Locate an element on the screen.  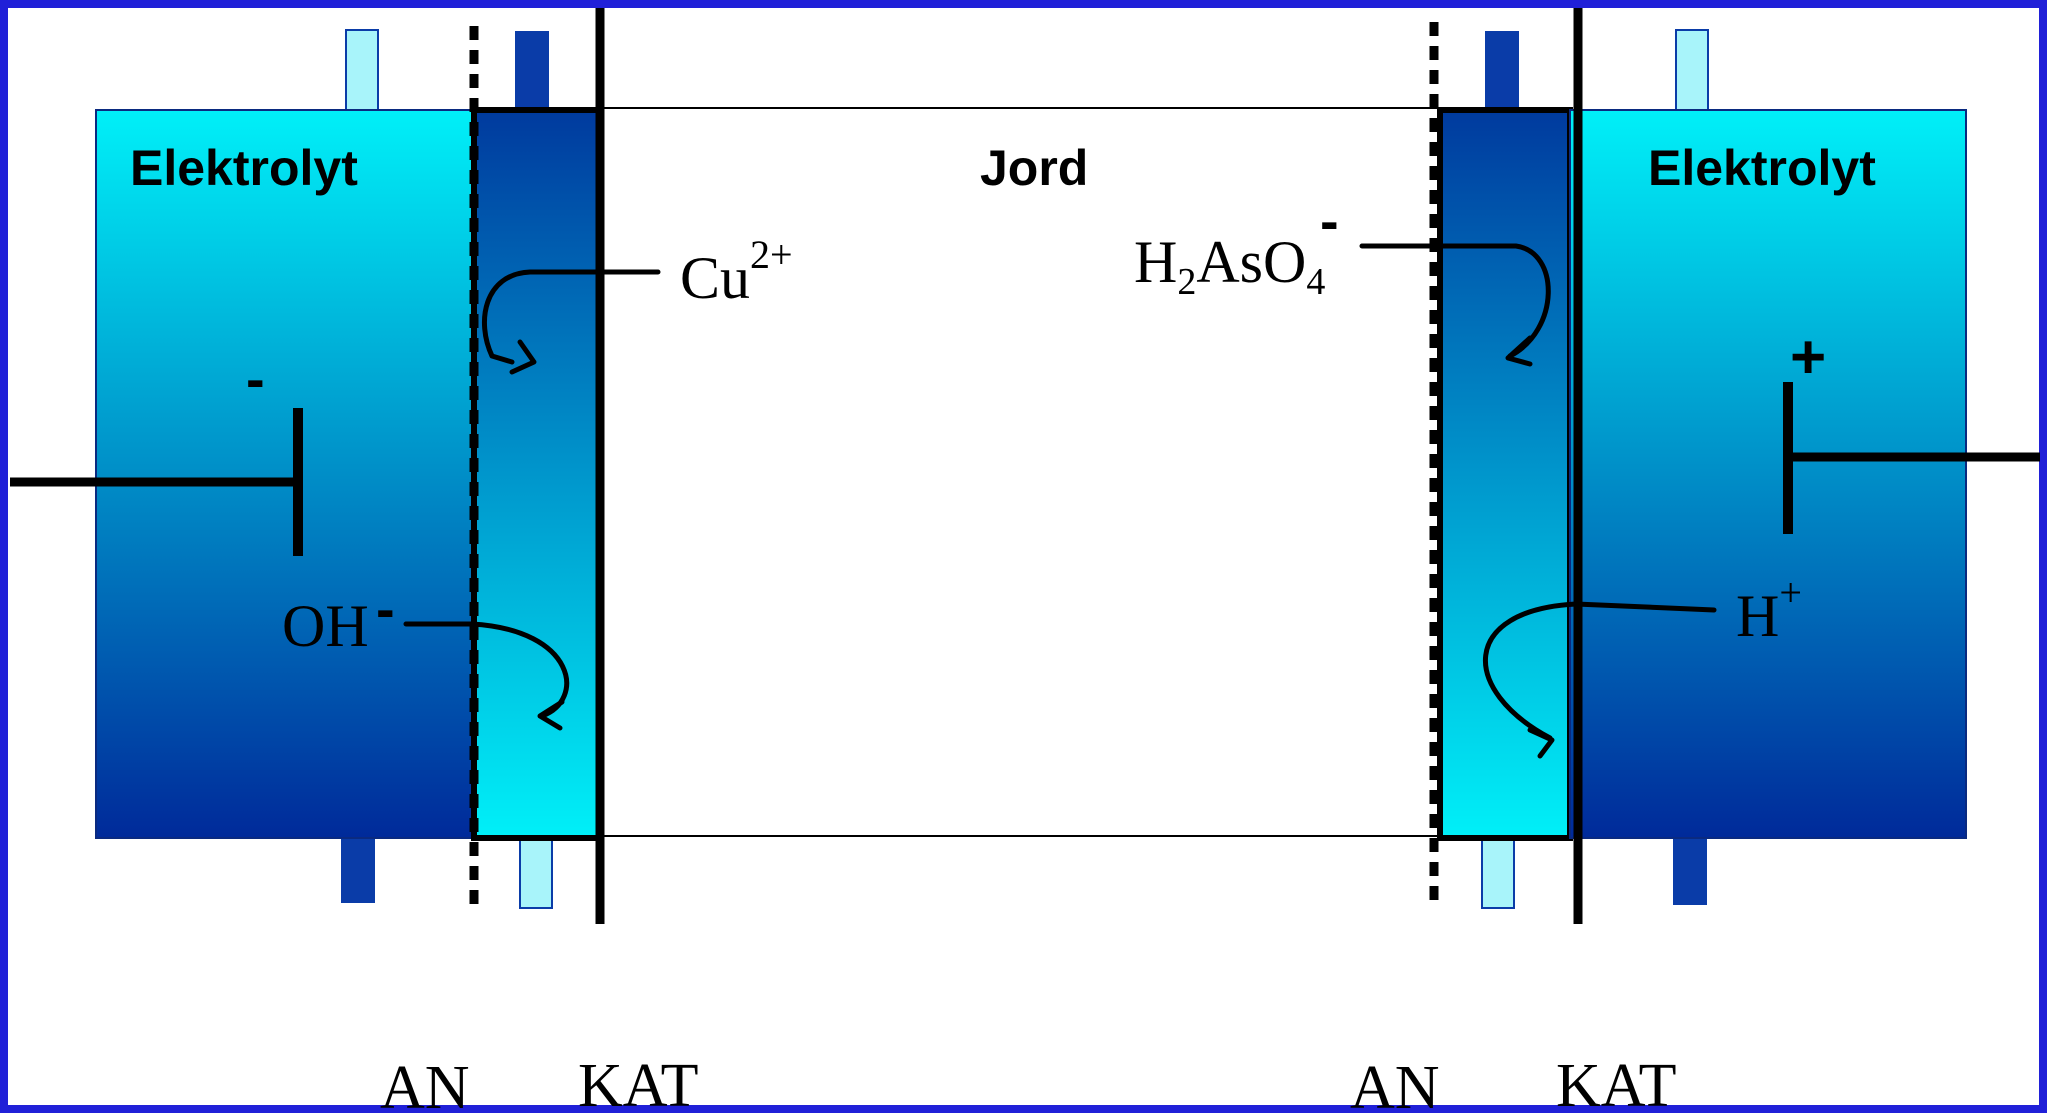
right-anion-membrane-label: AN is located at coordinates (1395, 1083).